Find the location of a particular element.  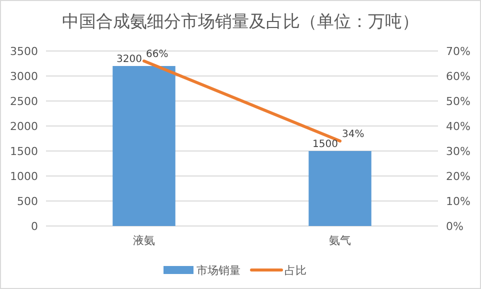

y-tick-label: 2500 is located at coordinates (24, 101).